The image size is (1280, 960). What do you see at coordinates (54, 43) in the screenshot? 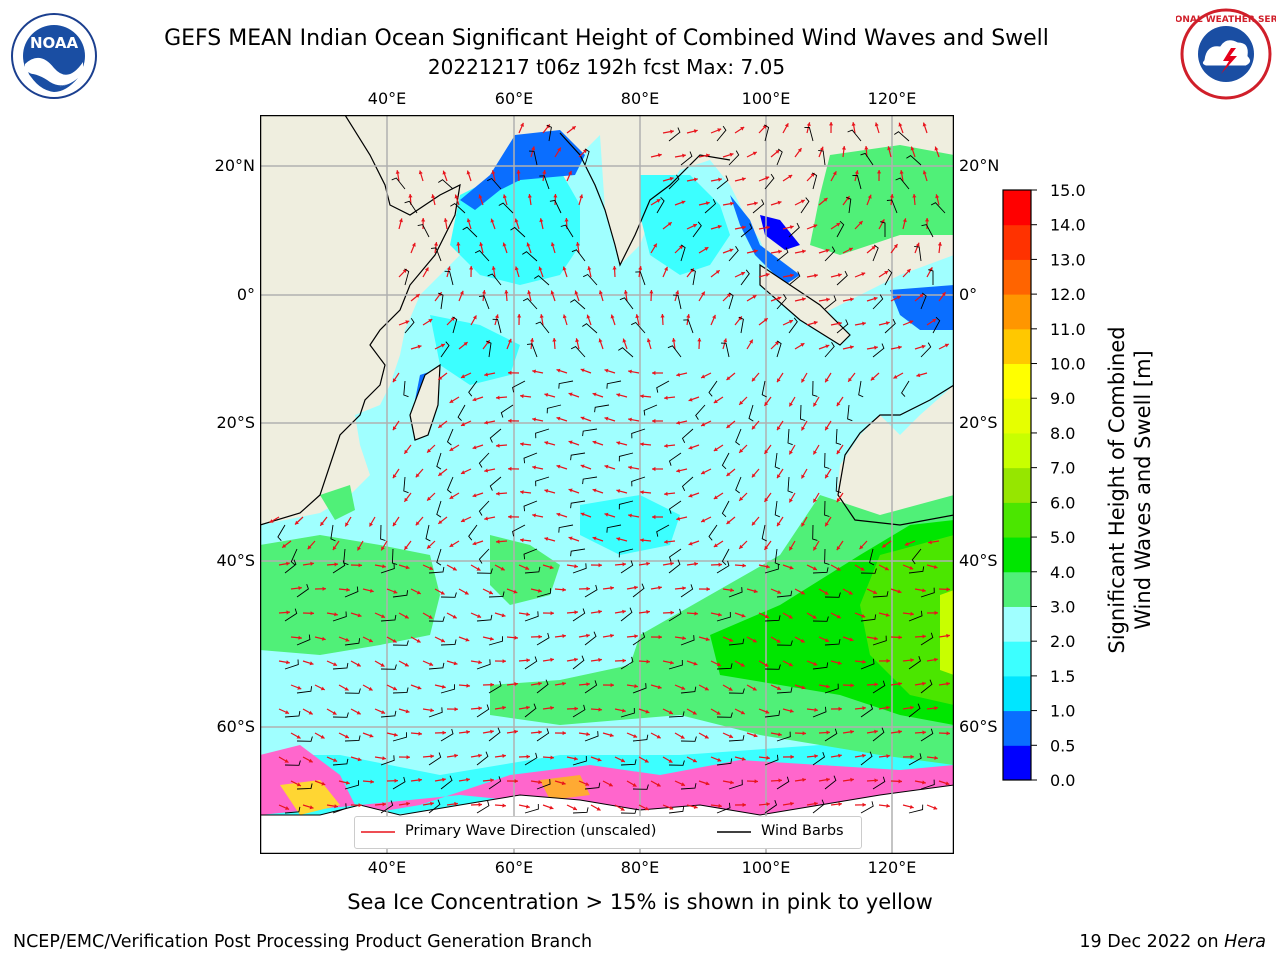
I see `noaa-logo-text: NOAA` at bounding box center [54, 43].